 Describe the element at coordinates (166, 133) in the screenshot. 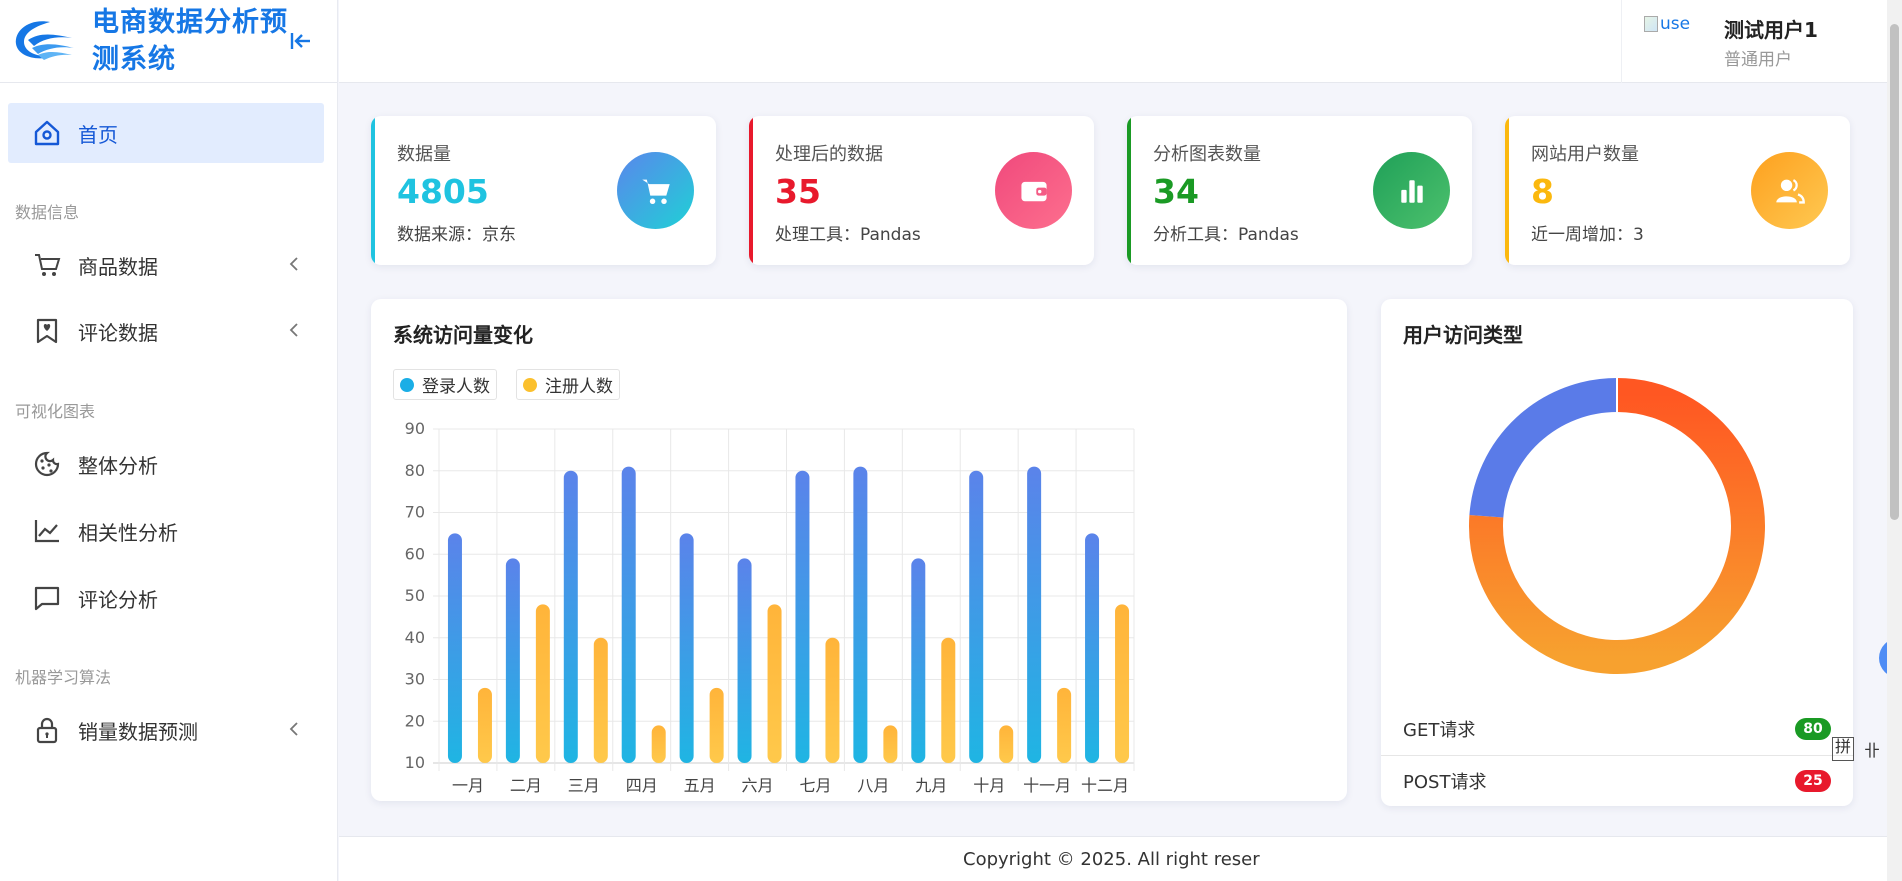

I see `sidebar-item-home: 首页` at that location.